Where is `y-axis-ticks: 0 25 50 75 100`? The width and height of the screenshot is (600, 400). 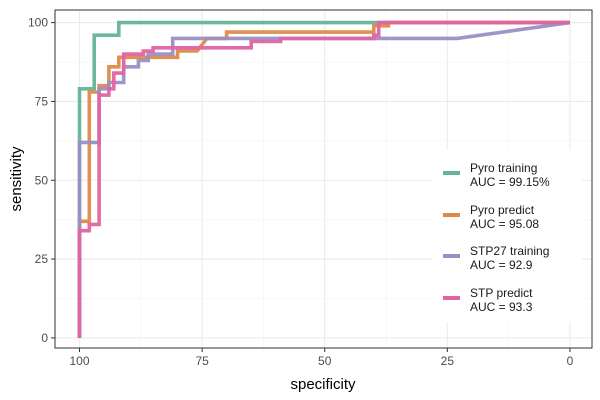
y-axis-ticks: 0 25 50 75 100 is located at coordinates (41, 180).